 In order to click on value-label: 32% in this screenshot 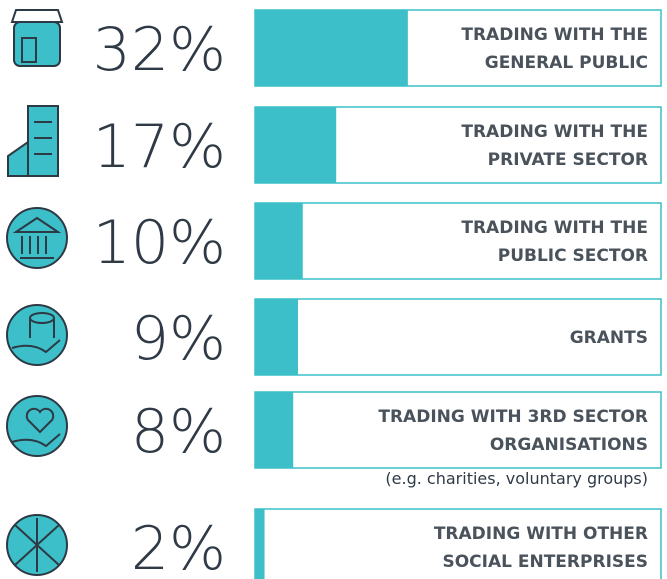, I will do `click(159, 50)`.